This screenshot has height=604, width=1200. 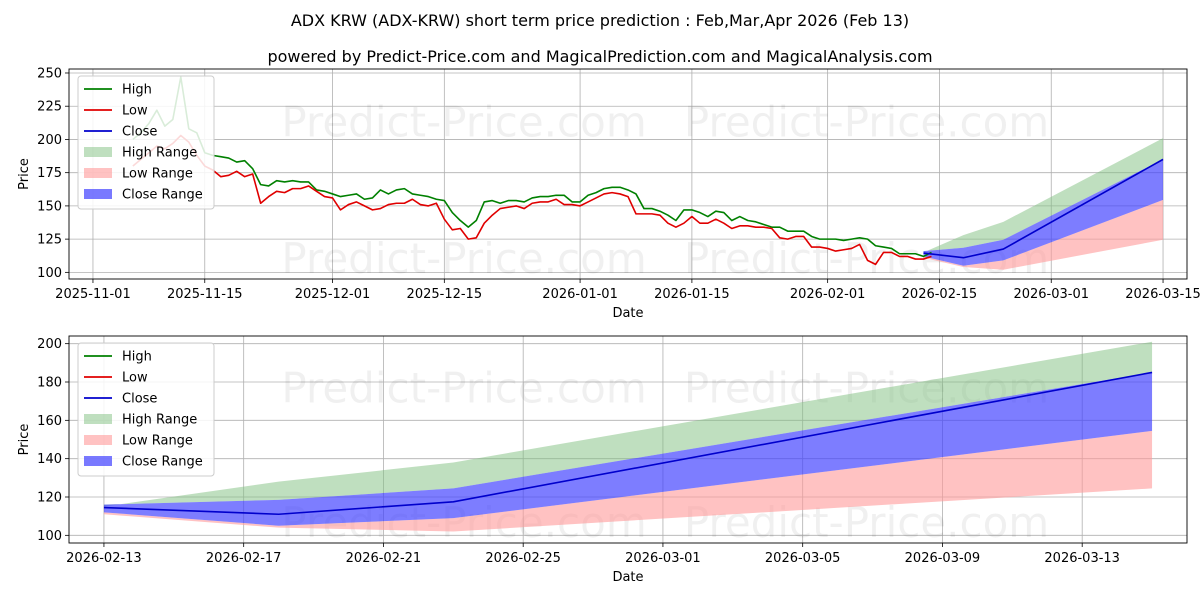 I want to click on y-tick-label: 250, so click(x=49, y=73).